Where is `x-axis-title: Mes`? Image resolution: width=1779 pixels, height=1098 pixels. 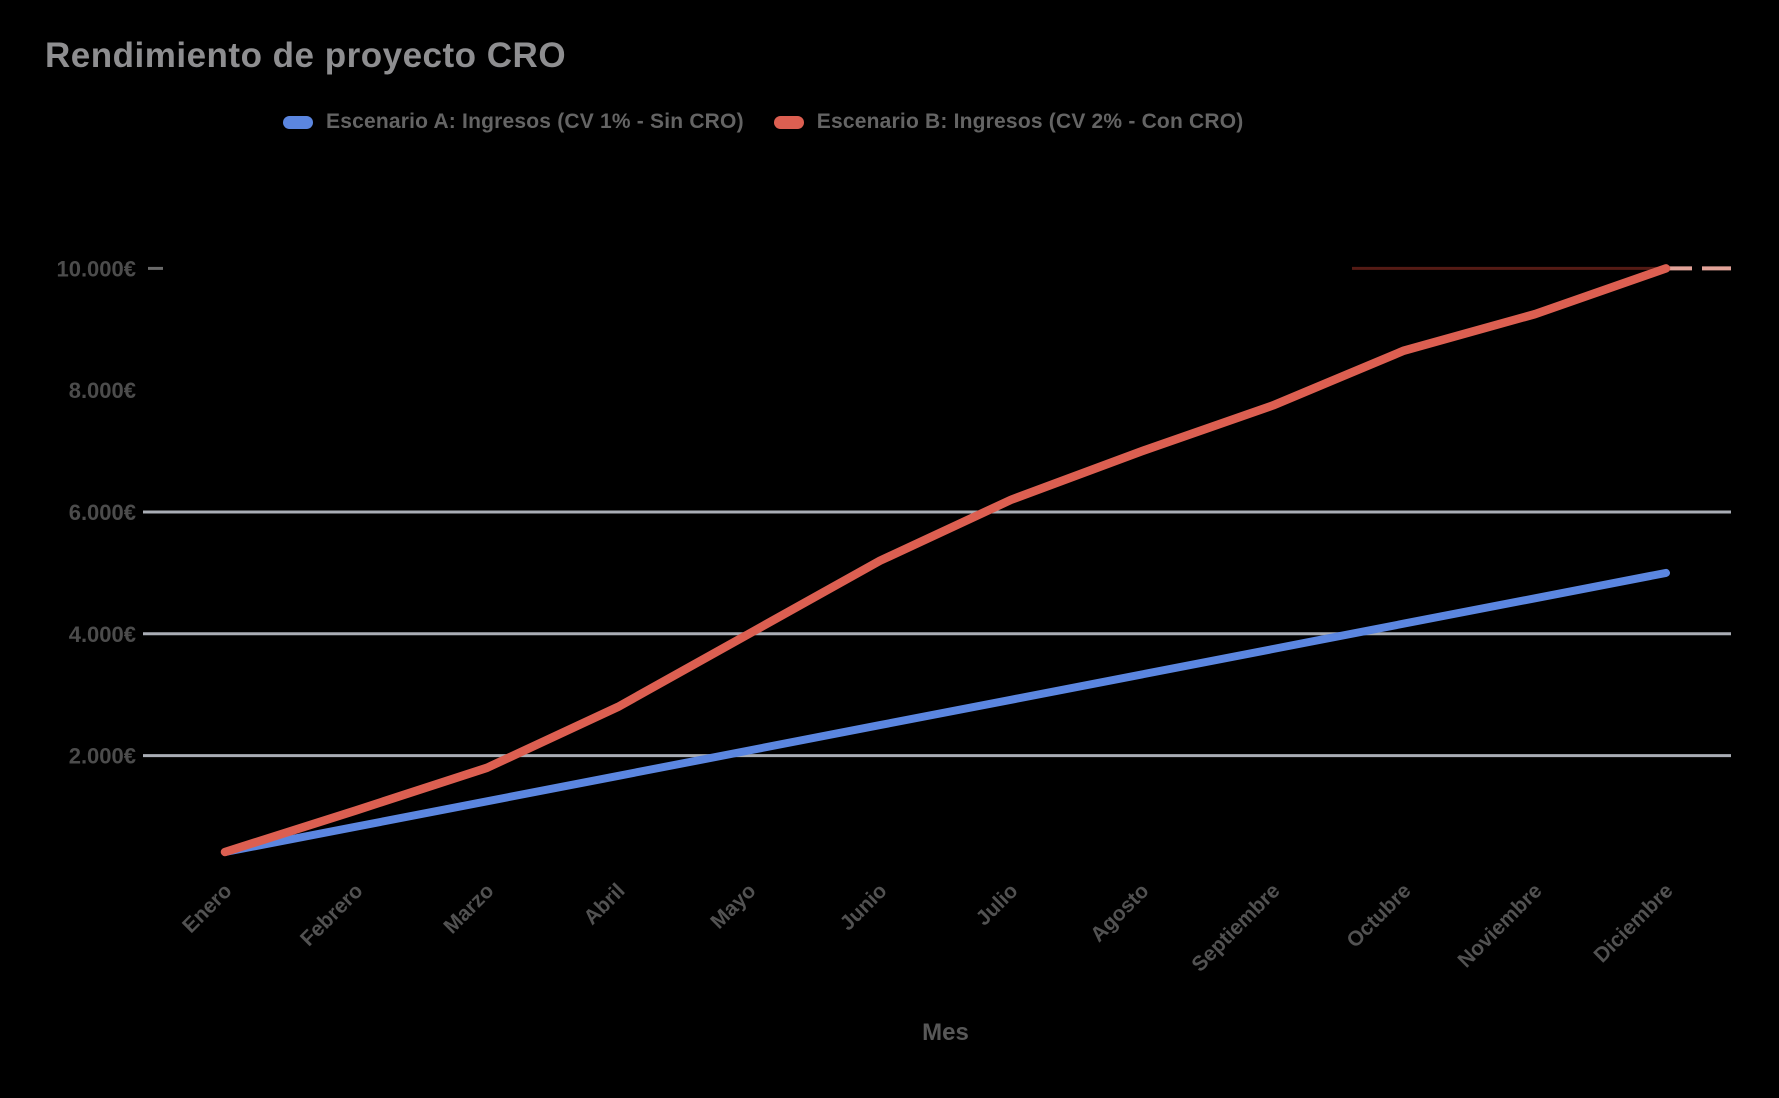 x-axis-title: Mes is located at coordinates (945, 1032).